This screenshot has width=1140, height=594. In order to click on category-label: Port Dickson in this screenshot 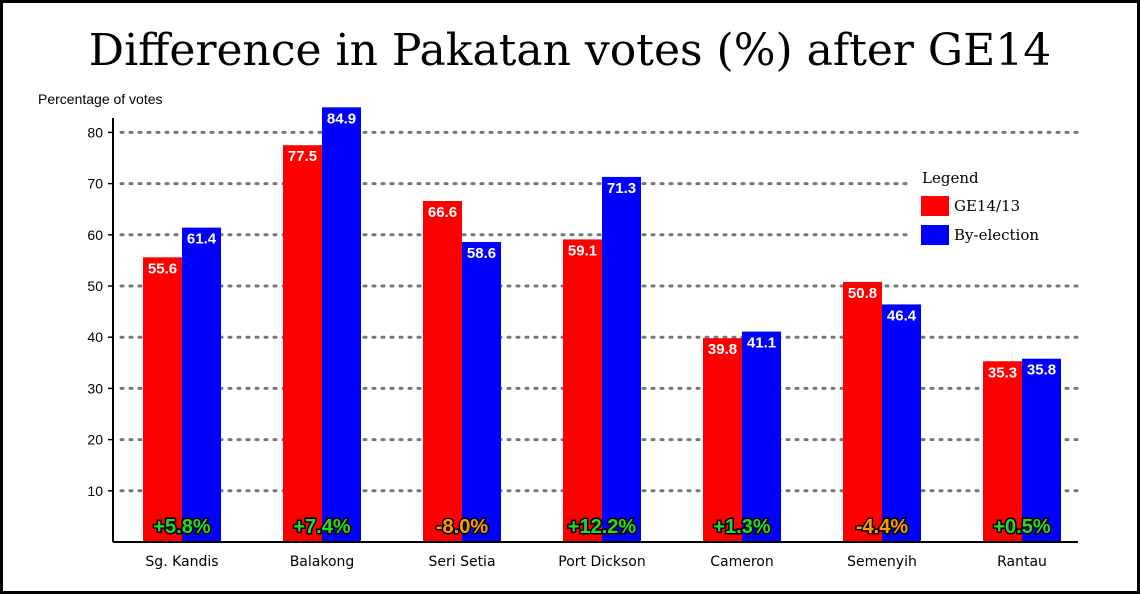, I will do `click(601, 562)`.